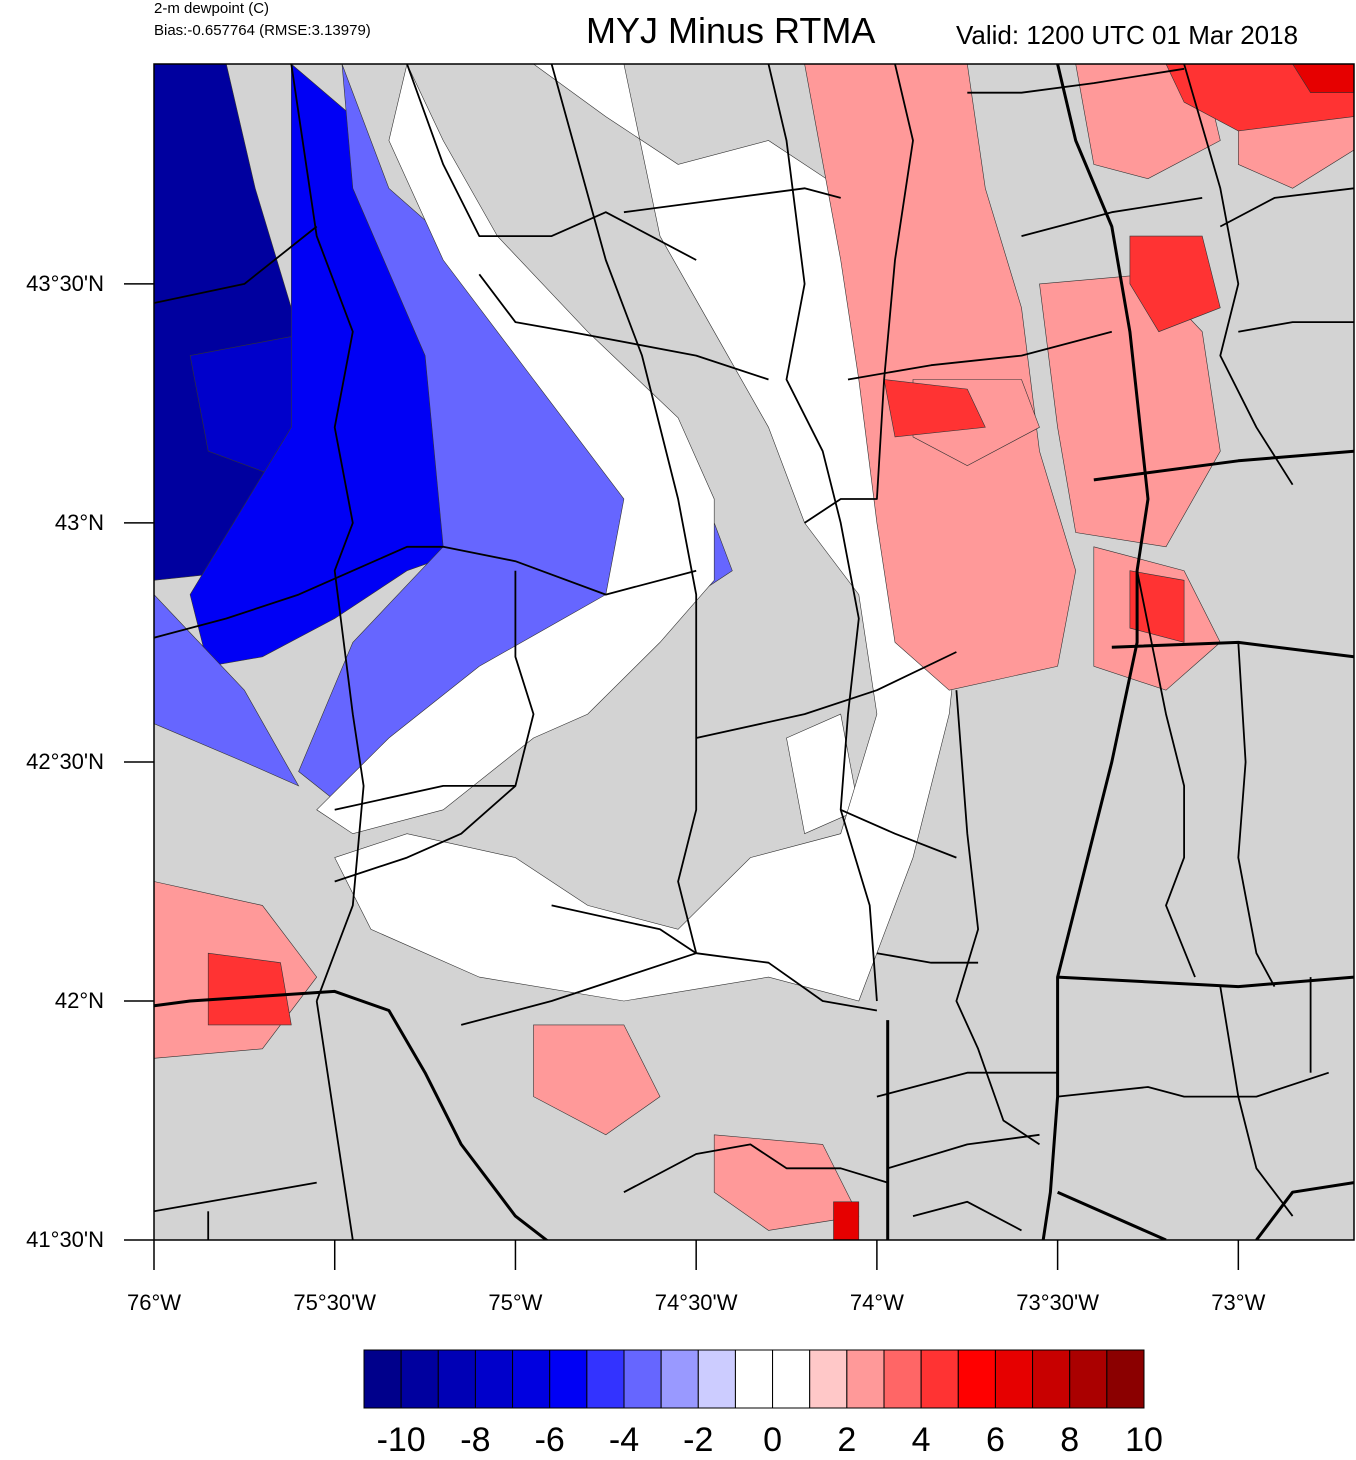 The height and width of the screenshot is (1460, 1356). Describe the element at coordinates (847, 1440) in the screenshot. I see `colorbar-label: 2` at that location.